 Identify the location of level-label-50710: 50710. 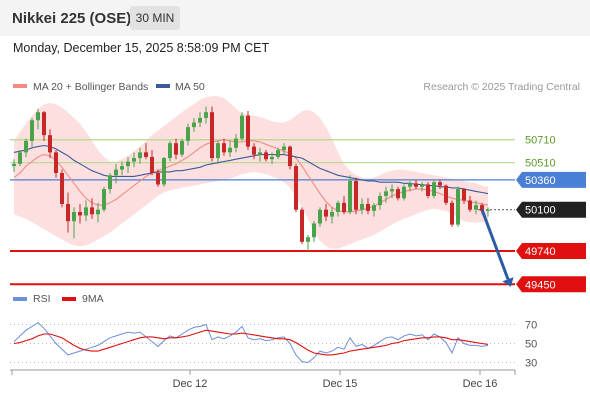
(540, 141).